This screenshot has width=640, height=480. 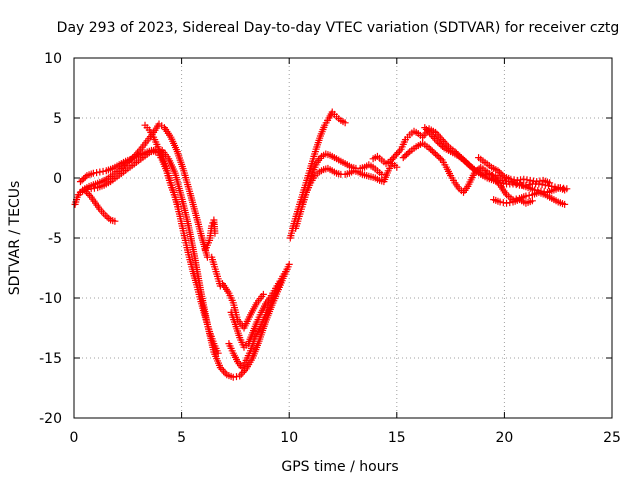 What do you see at coordinates (57, 119) in the screenshot?
I see `y-tick-label: 5` at bounding box center [57, 119].